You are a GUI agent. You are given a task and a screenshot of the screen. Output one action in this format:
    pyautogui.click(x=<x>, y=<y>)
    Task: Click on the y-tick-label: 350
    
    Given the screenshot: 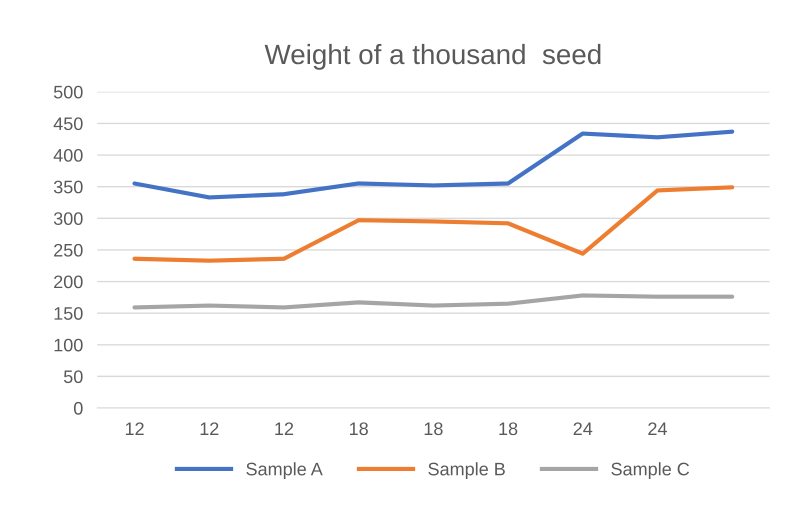 What is the action you would take?
    pyautogui.click(x=68, y=187)
    